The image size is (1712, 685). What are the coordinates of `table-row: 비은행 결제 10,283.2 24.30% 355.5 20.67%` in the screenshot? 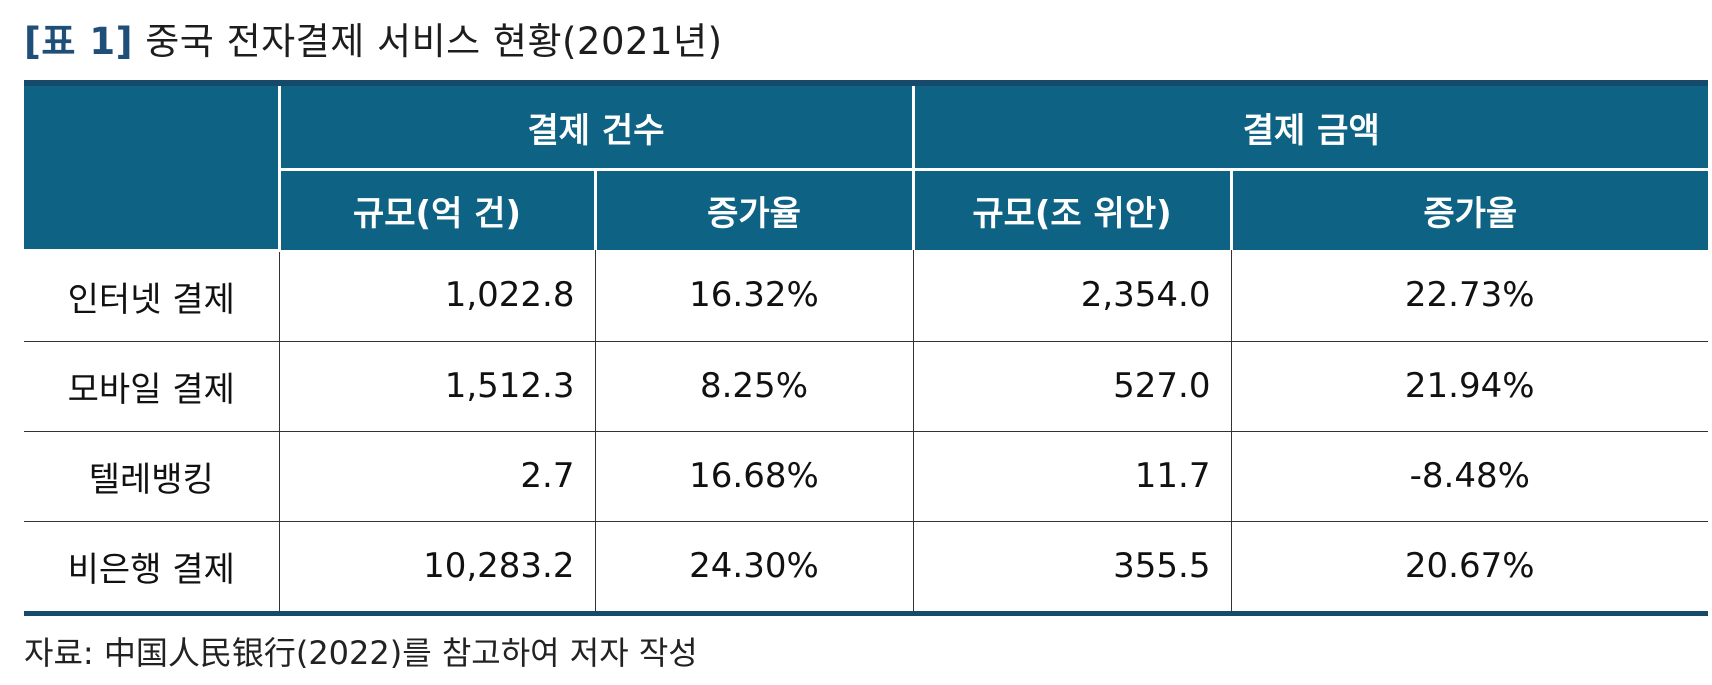 It's located at (866, 565).